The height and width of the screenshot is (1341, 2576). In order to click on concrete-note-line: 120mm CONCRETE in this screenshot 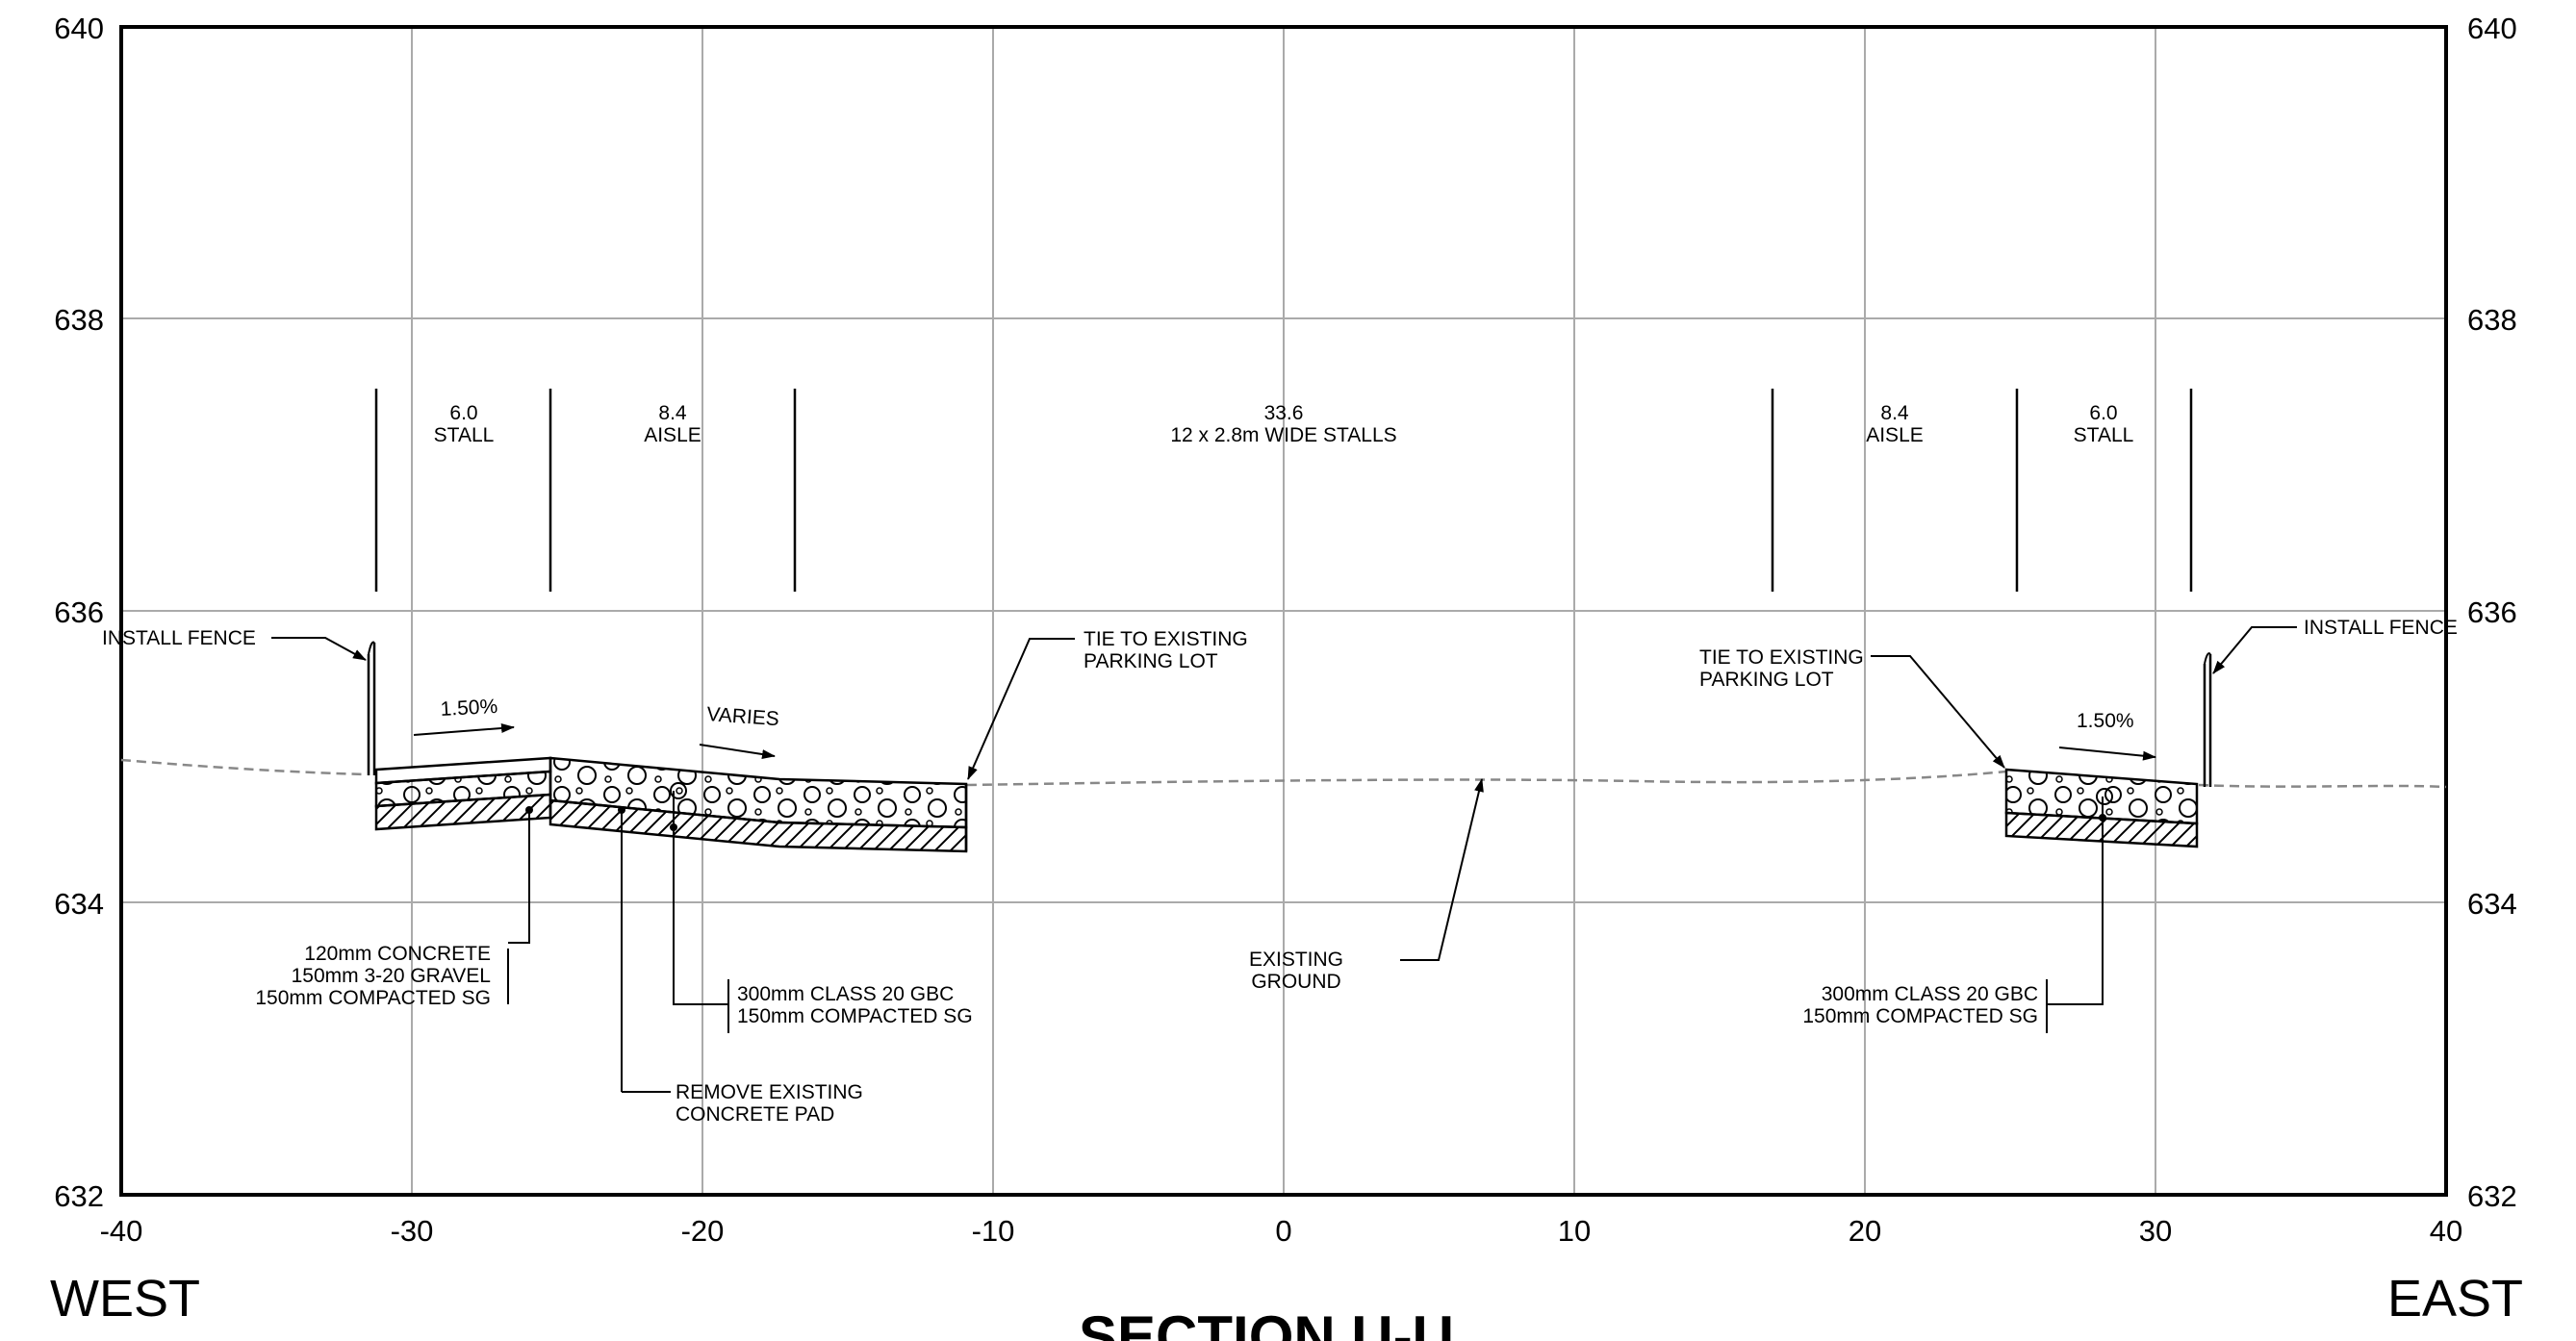, I will do `click(397, 954)`.